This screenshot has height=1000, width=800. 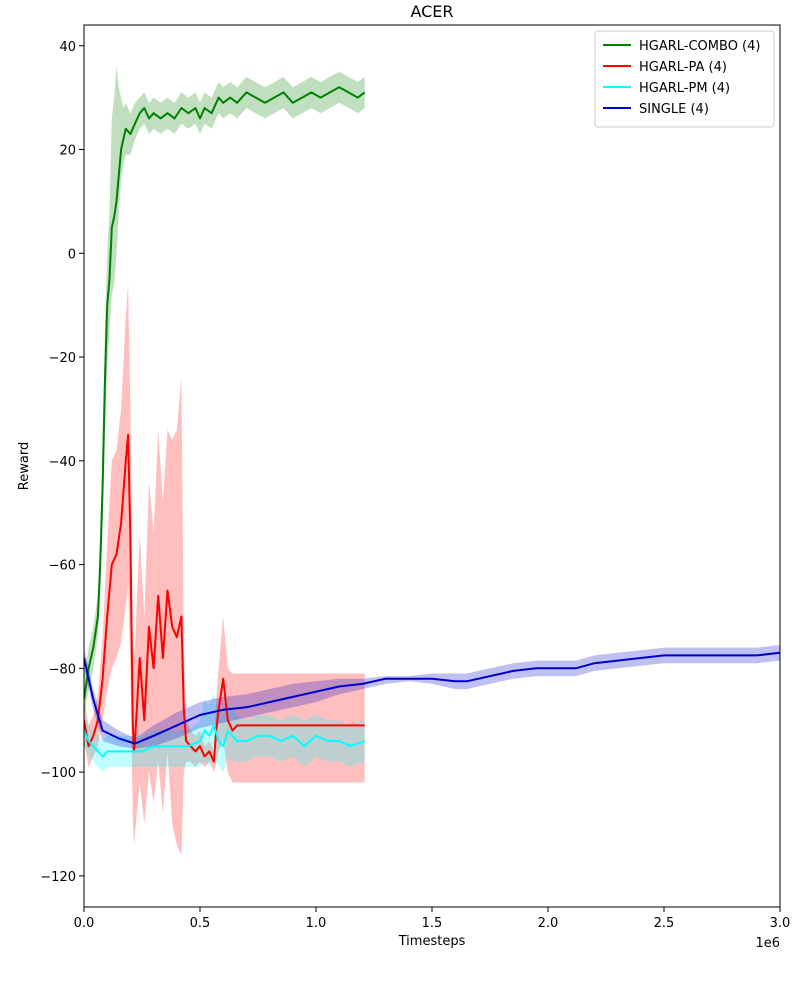 I want to click on x-axis-offset-label: 1e6, so click(x=767, y=943).